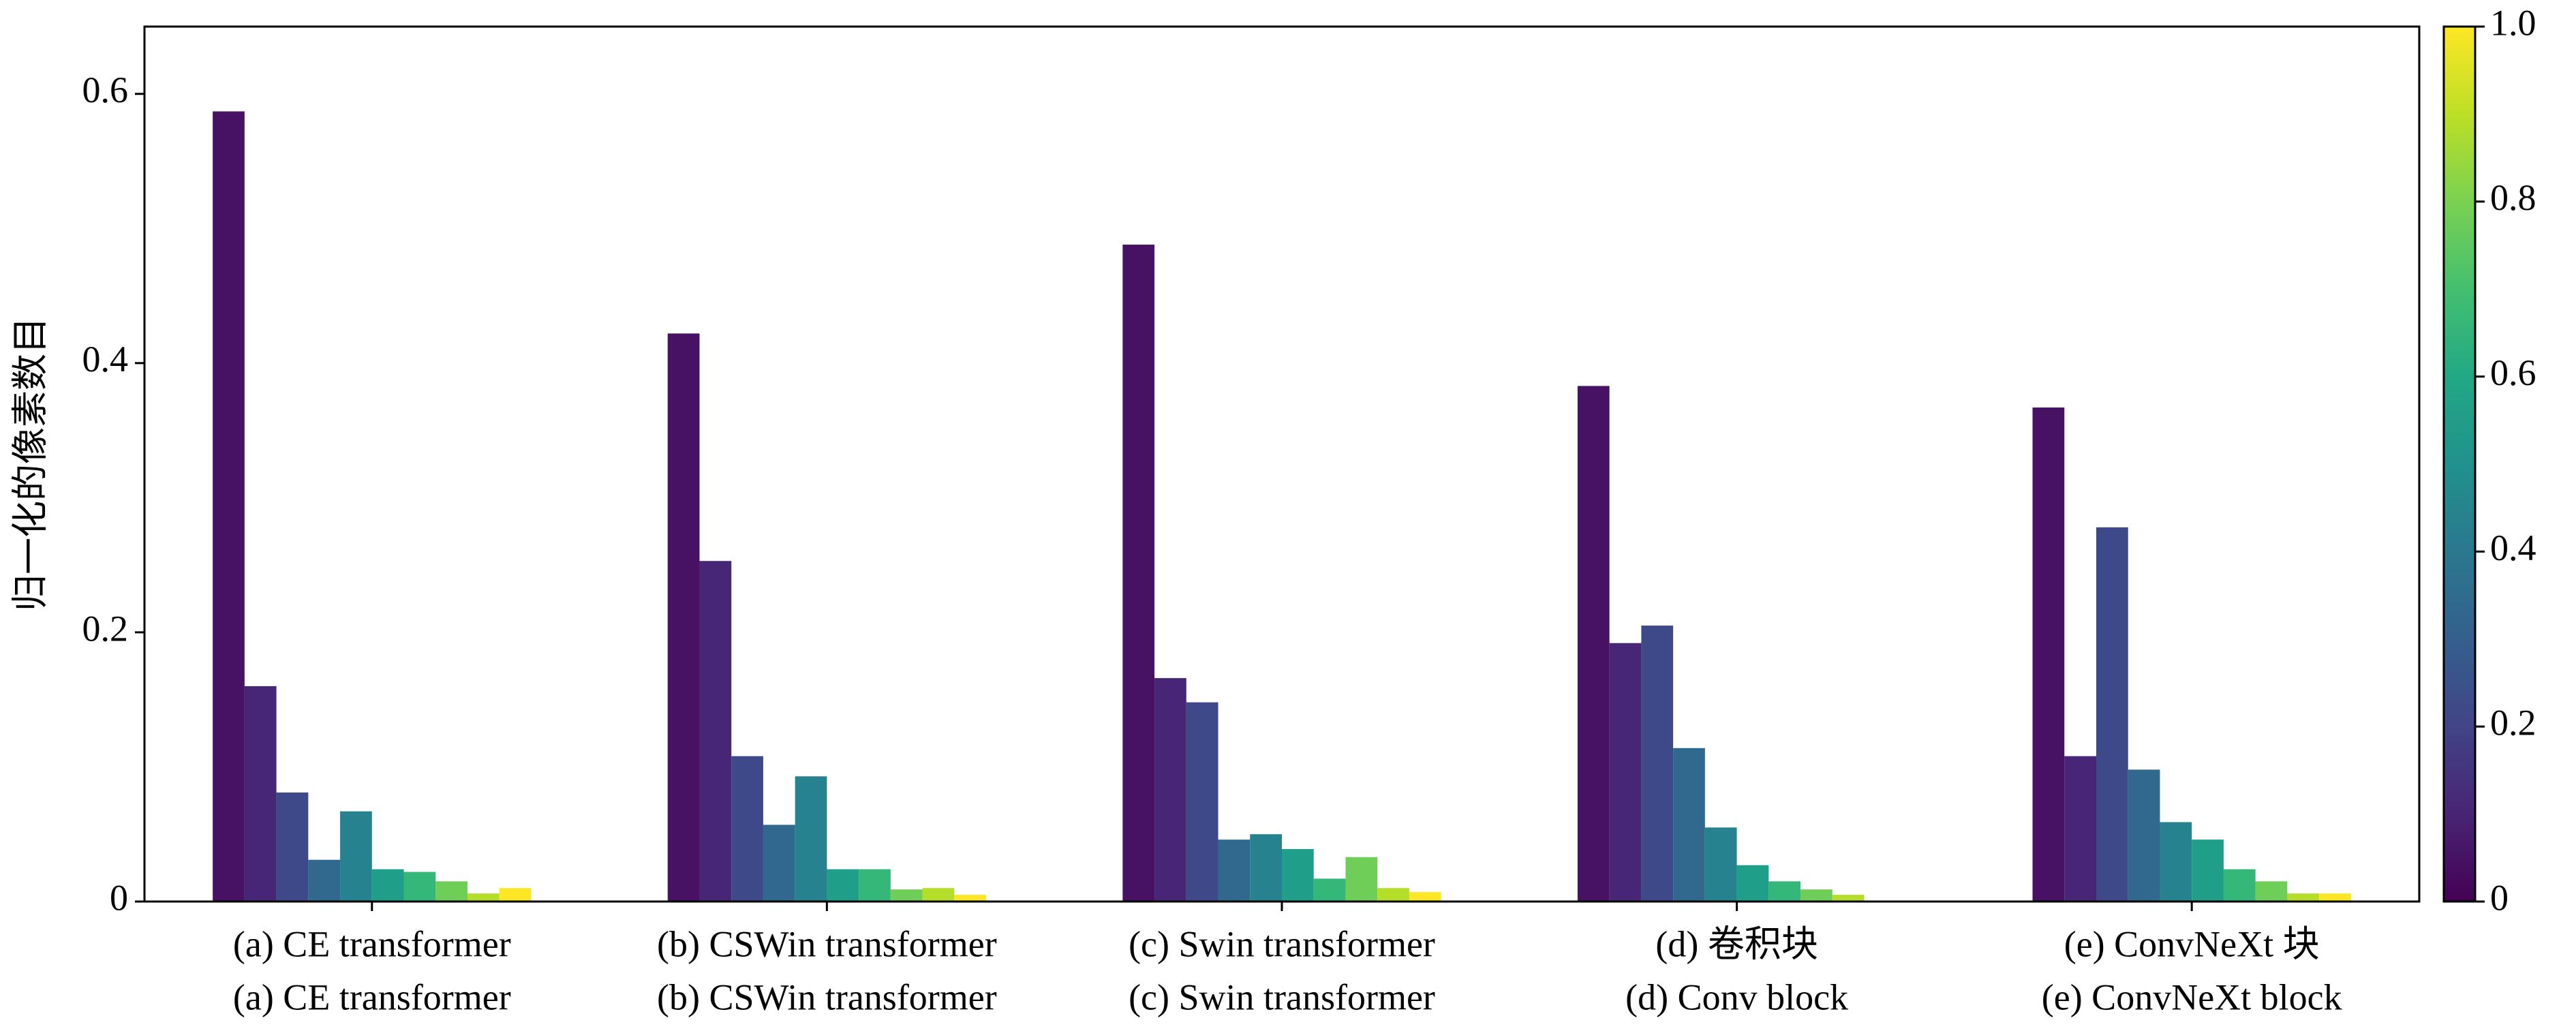 The height and width of the screenshot is (1031, 2576). I want to click on colorbar-tick-label: 0.2, so click(2513, 723).